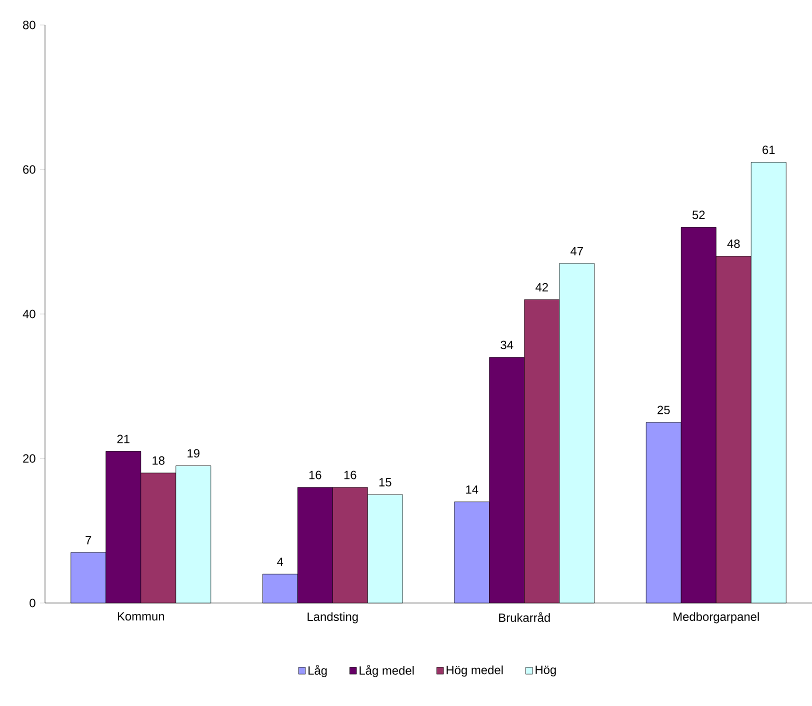  What do you see at coordinates (385, 482) in the screenshot?
I see `data-label: 15` at bounding box center [385, 482].